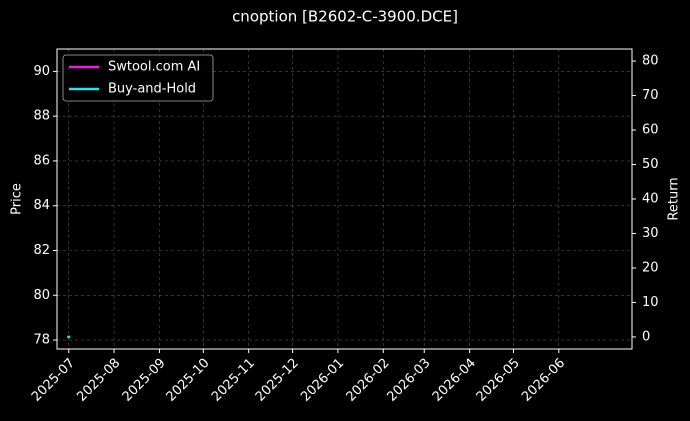  Describe the element at coordinates (345, 17) in the screenshot. I see `chart-title: cnoption [B2602-C-3900.DCE]` at that location.